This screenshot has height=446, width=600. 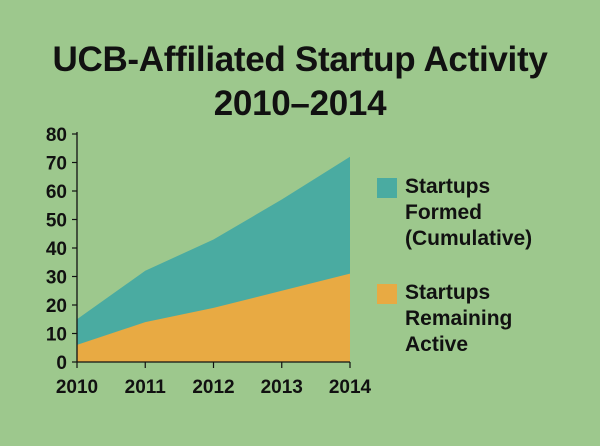 What do you see at coordinates (498, 213) in the screenshot?
I see `legend-label-formed: Startups Formed (Cumulative)` at bounding box center [498, 213].